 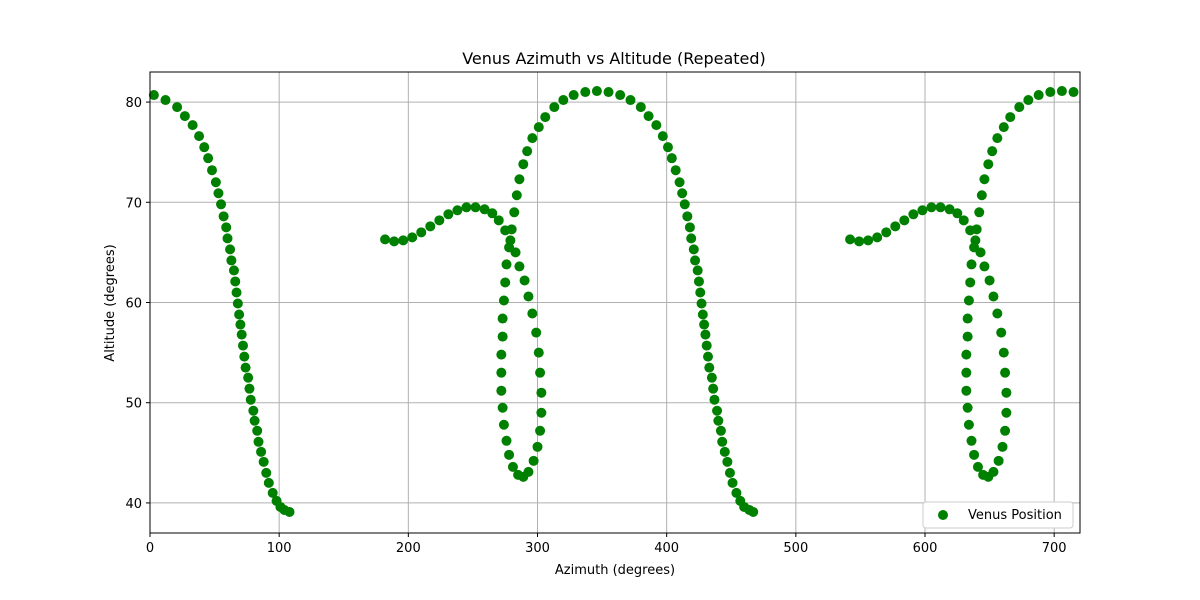 I want to click on y-tick-label: 60, so click(x=133, y=304).